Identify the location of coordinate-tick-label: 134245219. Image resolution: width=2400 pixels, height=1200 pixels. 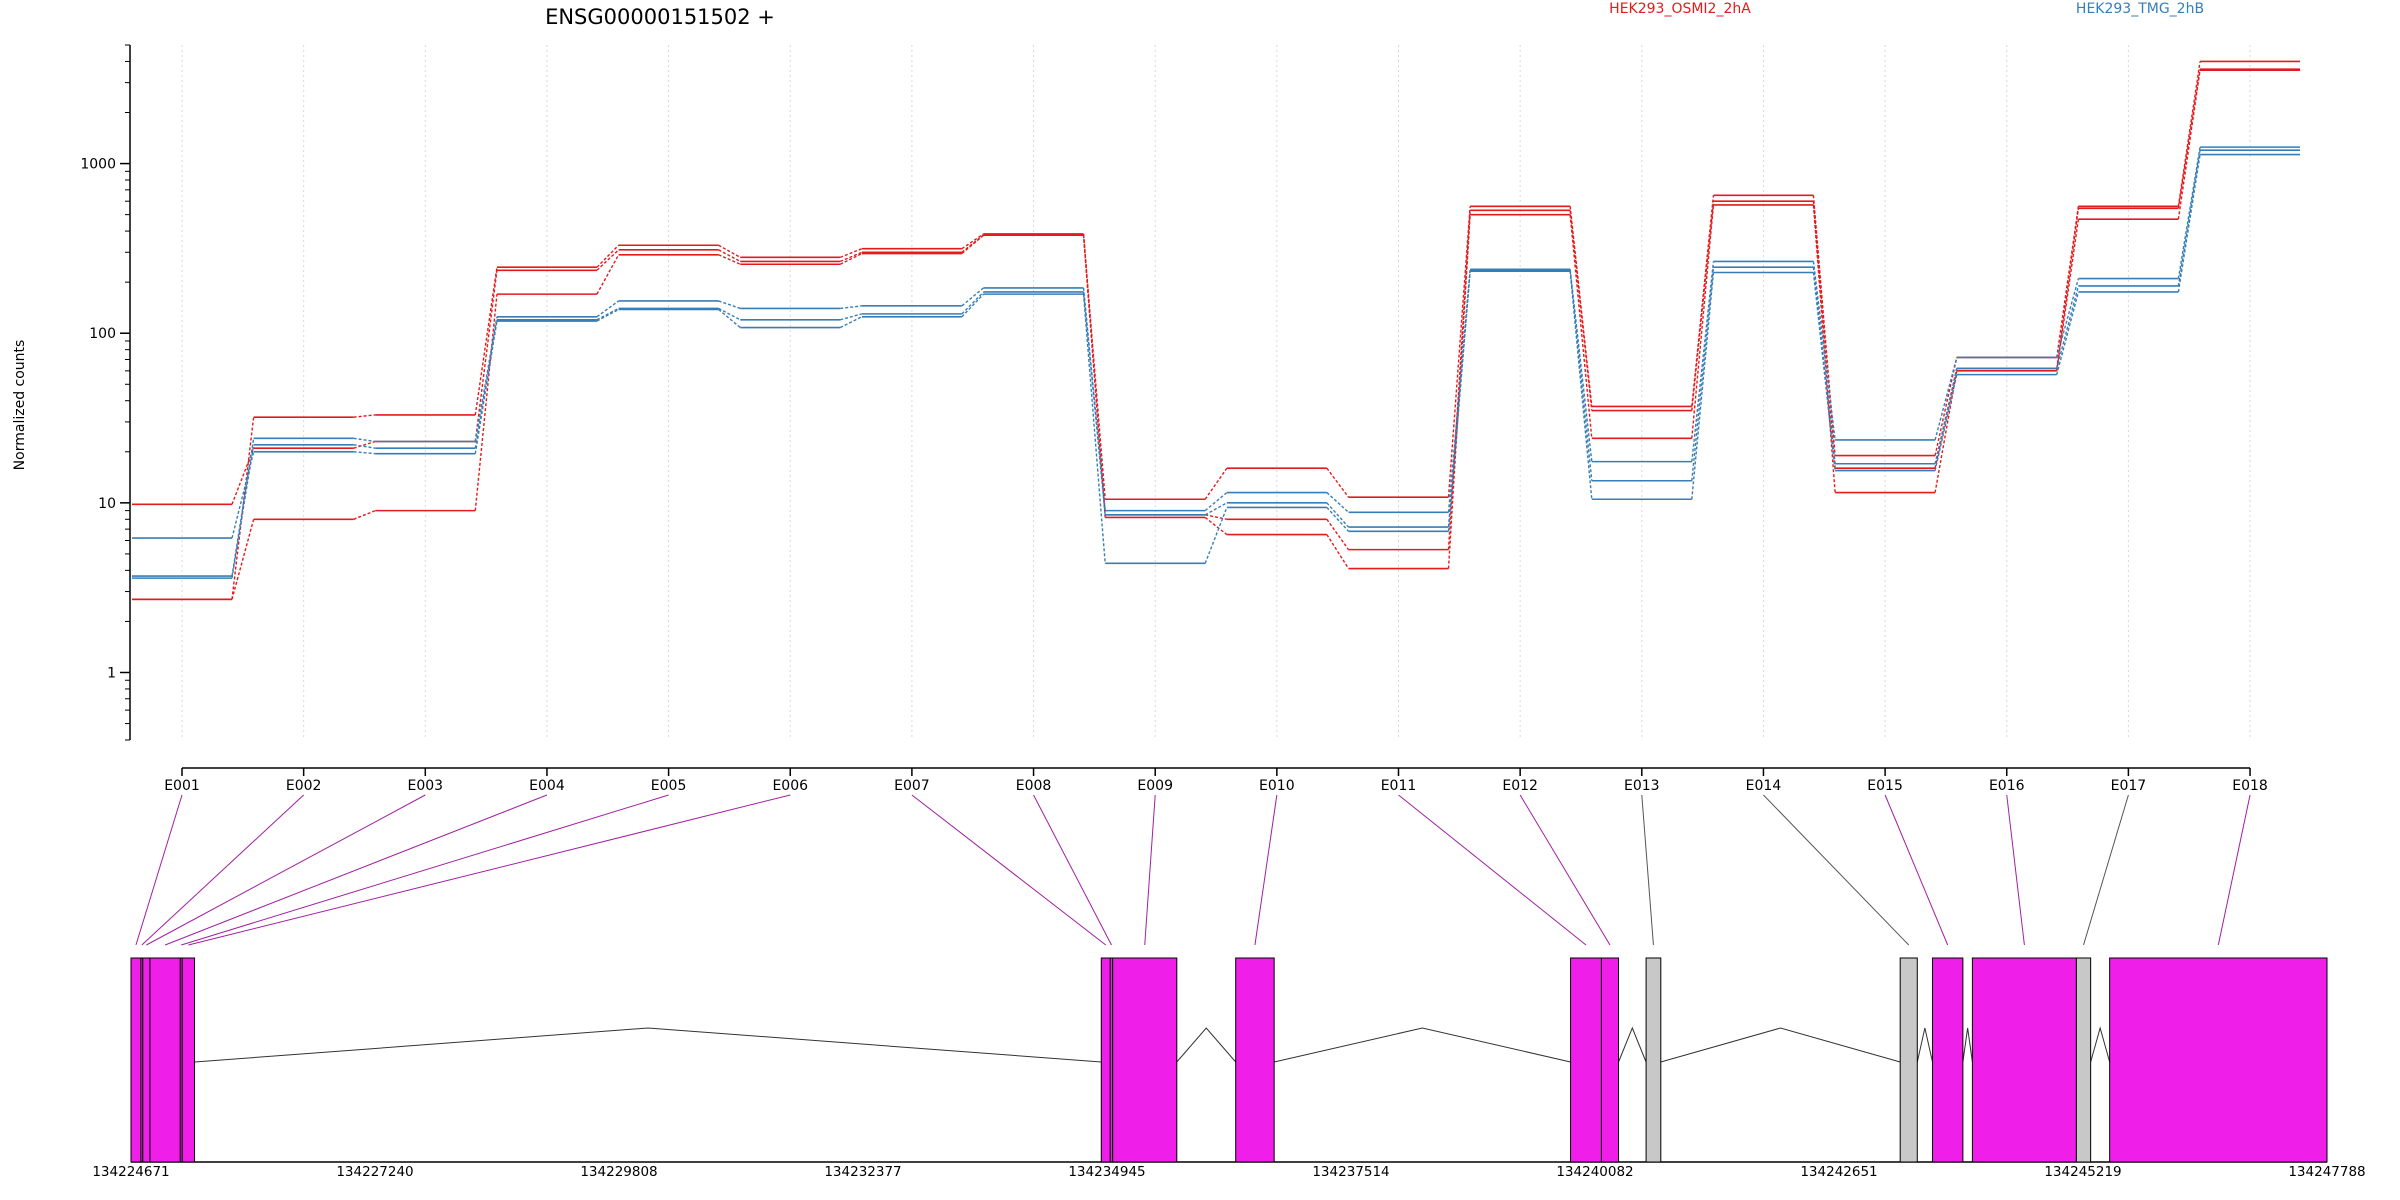
(2082, 1172).